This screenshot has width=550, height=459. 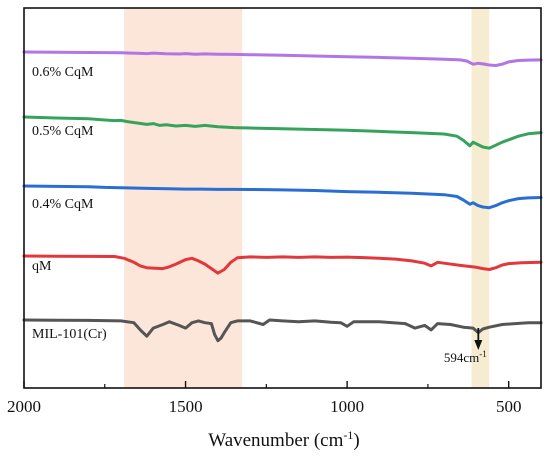 What do you see at coordinates (24, 406) in the screenshot?
I see `x-tick-label-1: 2000` at bounding box center [24, 406].